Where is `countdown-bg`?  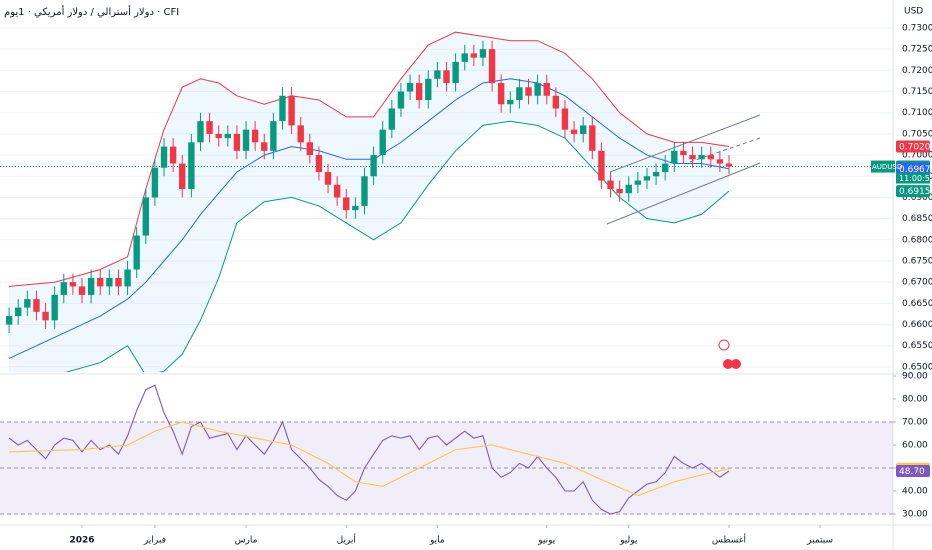
countdown-bg is located at coordinates (913, 178).